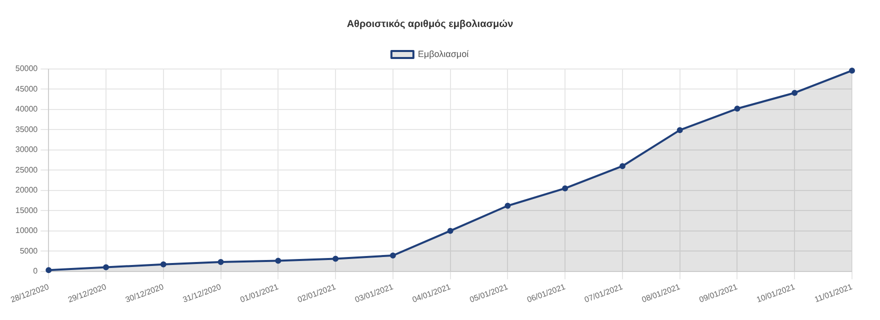 The width and height of the screenshot is (880, 320). What do you see at coordinates (26, 109) in the screenshot?
I see `y-tick-label: 40000` at bounding box center [26, 109].